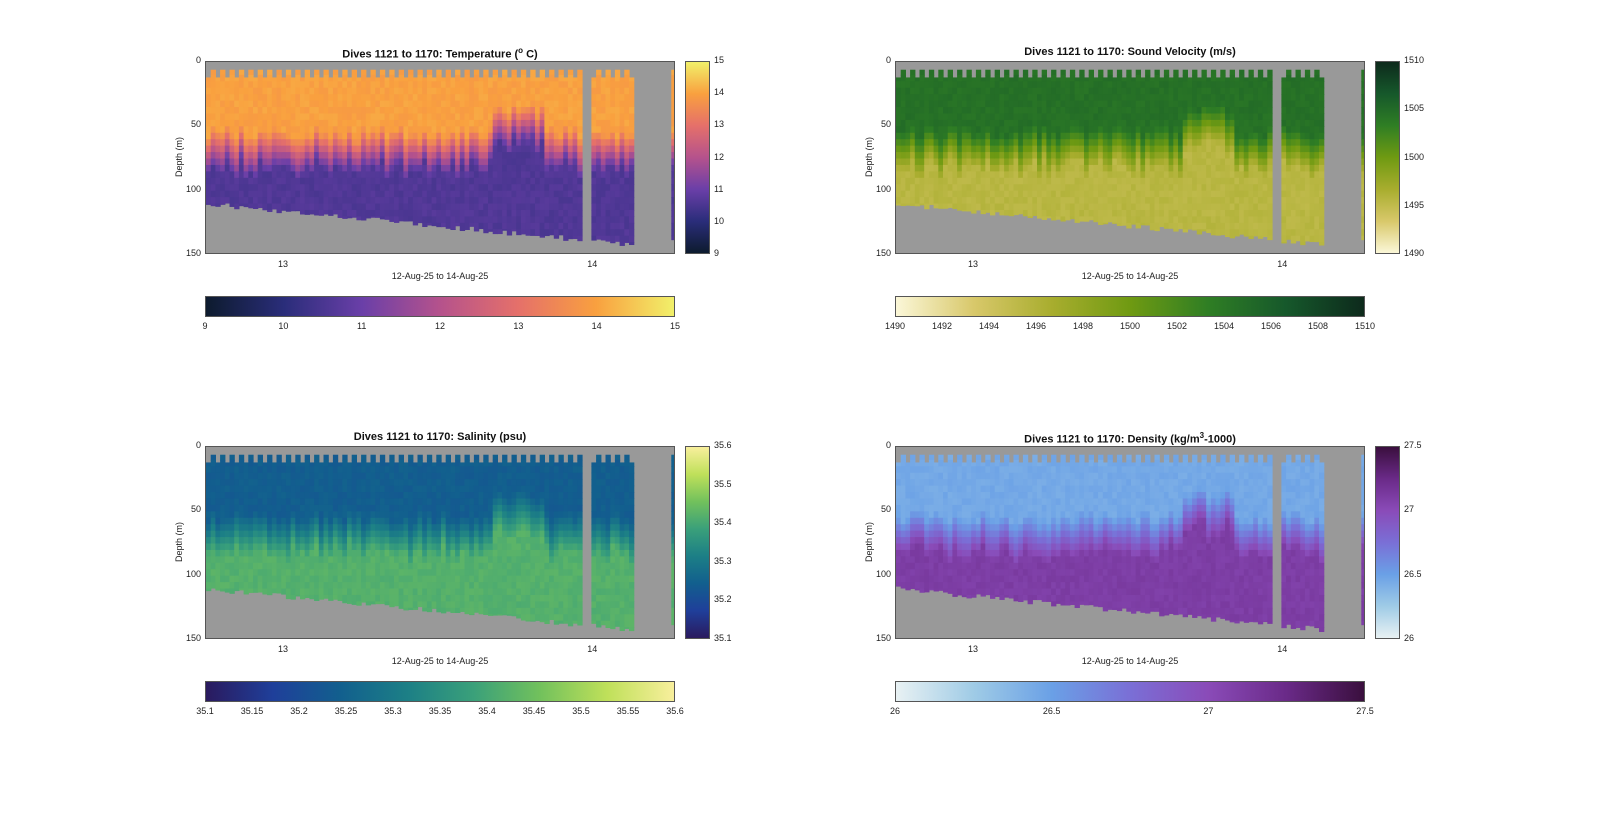 The width and height of the screenshot is (1600, 830). What do you see at coordinates (361, 326) in the screenshot?
I see `temperature-hcolorbar-tick: 11` at bounding box center [361, 326].